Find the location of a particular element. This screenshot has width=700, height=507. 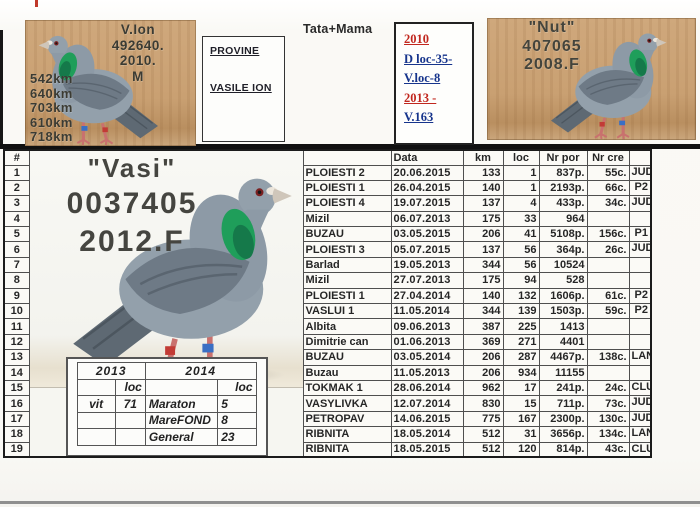

race-date: 26.04.2015 is located at coordinates (427, 188).